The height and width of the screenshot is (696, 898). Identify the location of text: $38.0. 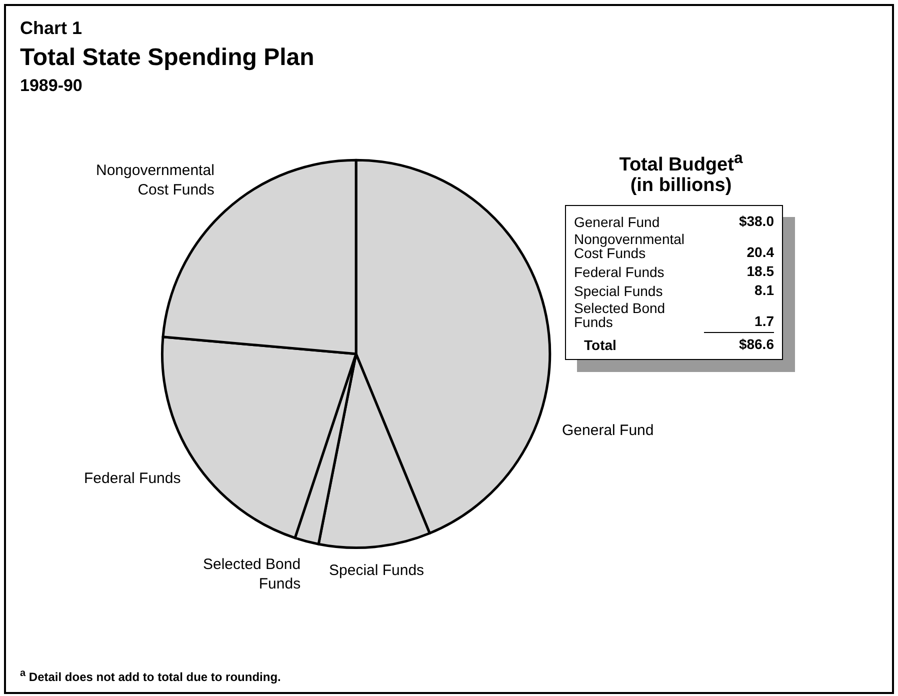
(756, 221).